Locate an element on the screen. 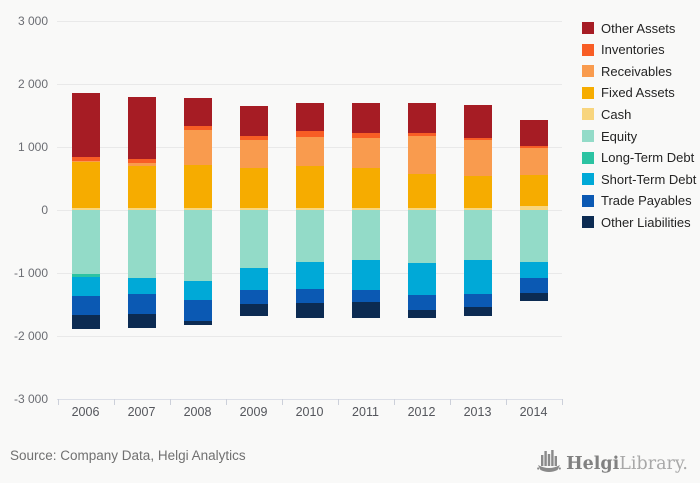  legend-item: Cash is located at coordinates (606, 114).